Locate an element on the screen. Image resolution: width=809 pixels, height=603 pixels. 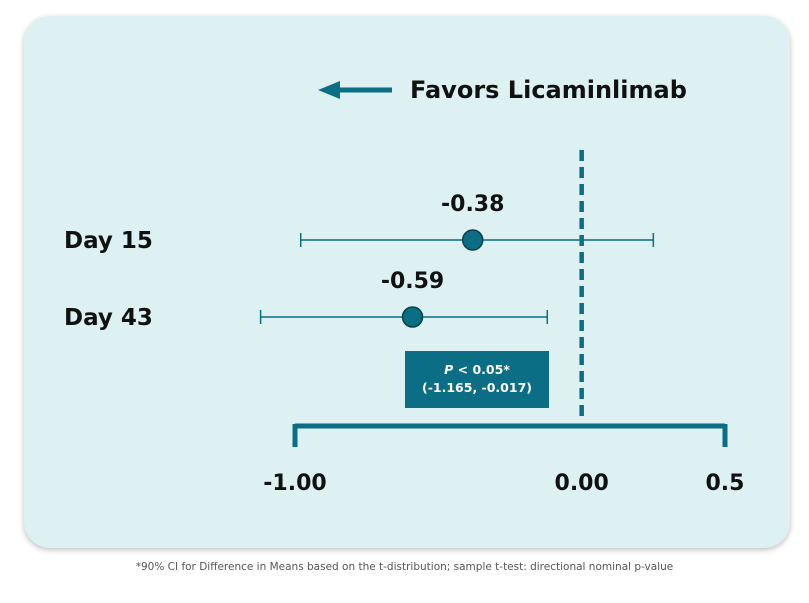
forest-row: Day 43 -0.59 is located at coordinates (306, 300).